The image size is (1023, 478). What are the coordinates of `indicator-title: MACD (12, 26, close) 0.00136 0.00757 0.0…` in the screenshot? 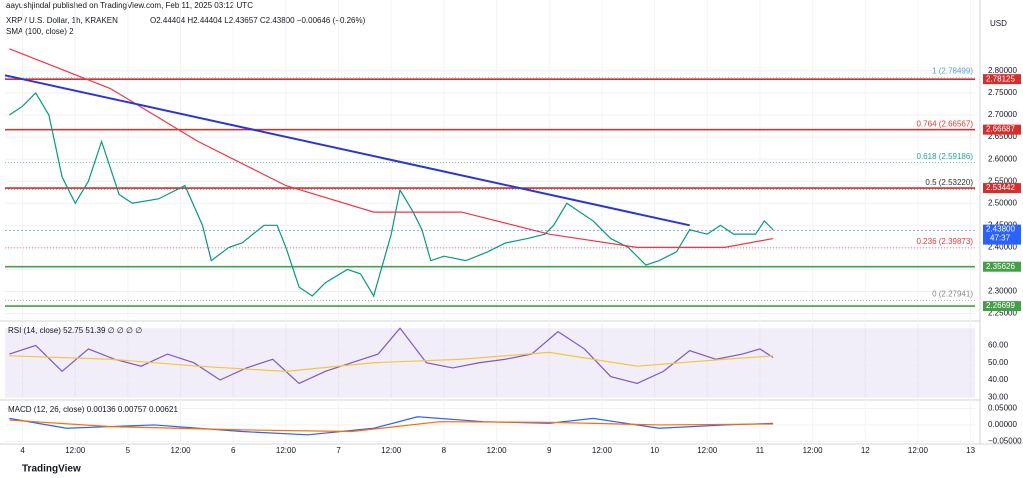 It's located at (93, 409).